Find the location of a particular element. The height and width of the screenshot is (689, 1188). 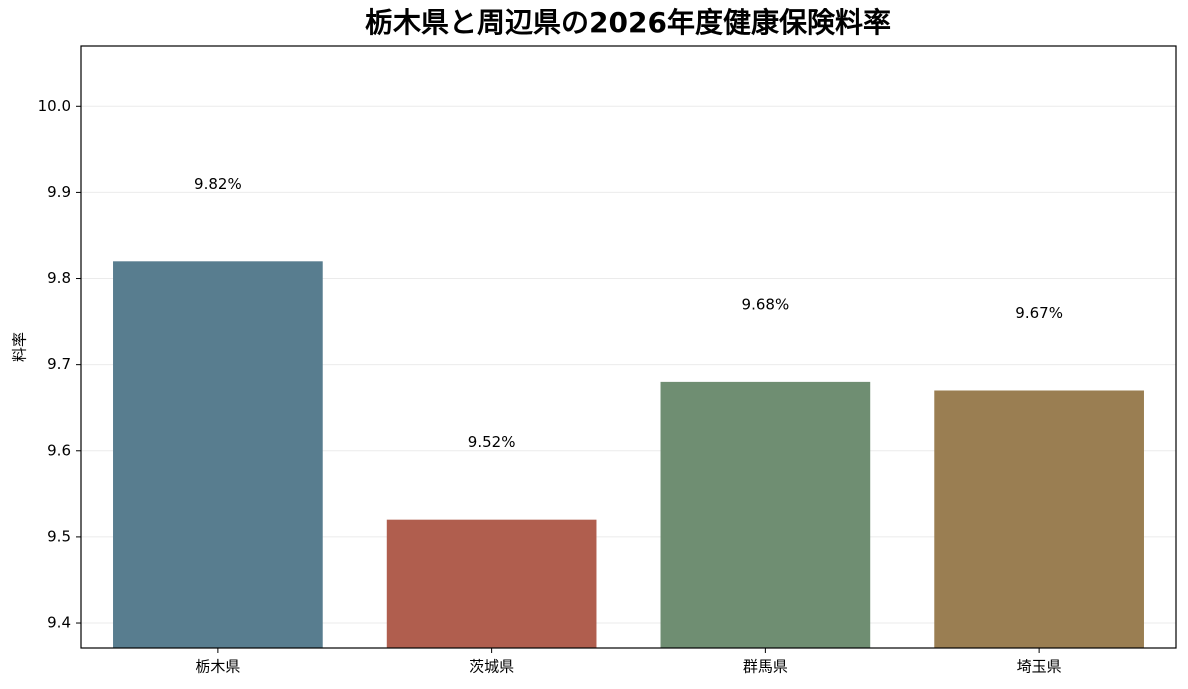

x-tick-label: 茨城県 is located at coordinates (491, 667).